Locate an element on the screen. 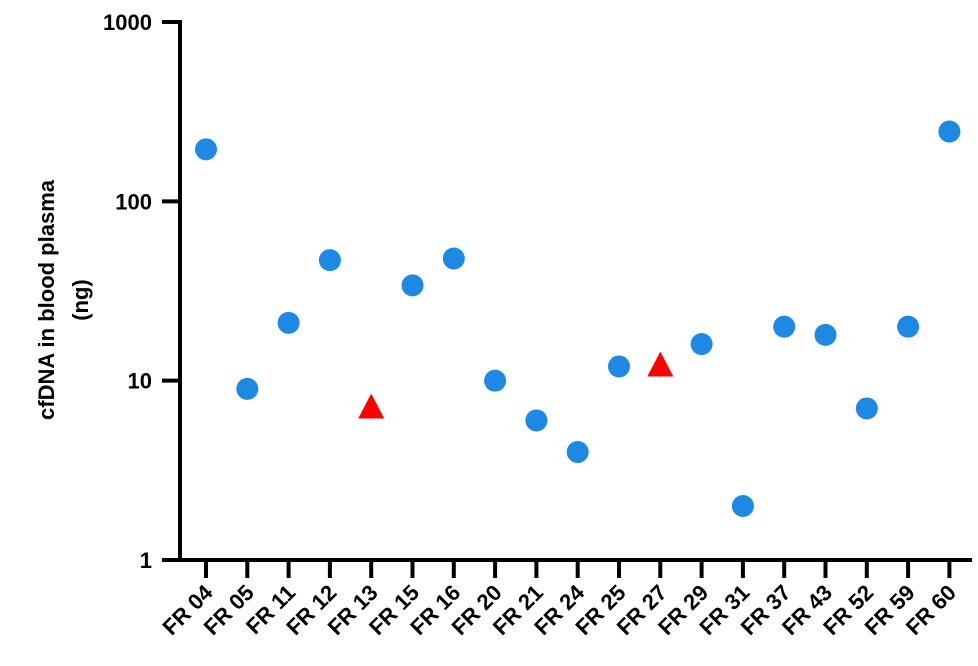 This screenshot has width=978, height=666. y-axis-title-line-2: (ng) is located at coordinates (80, 300).